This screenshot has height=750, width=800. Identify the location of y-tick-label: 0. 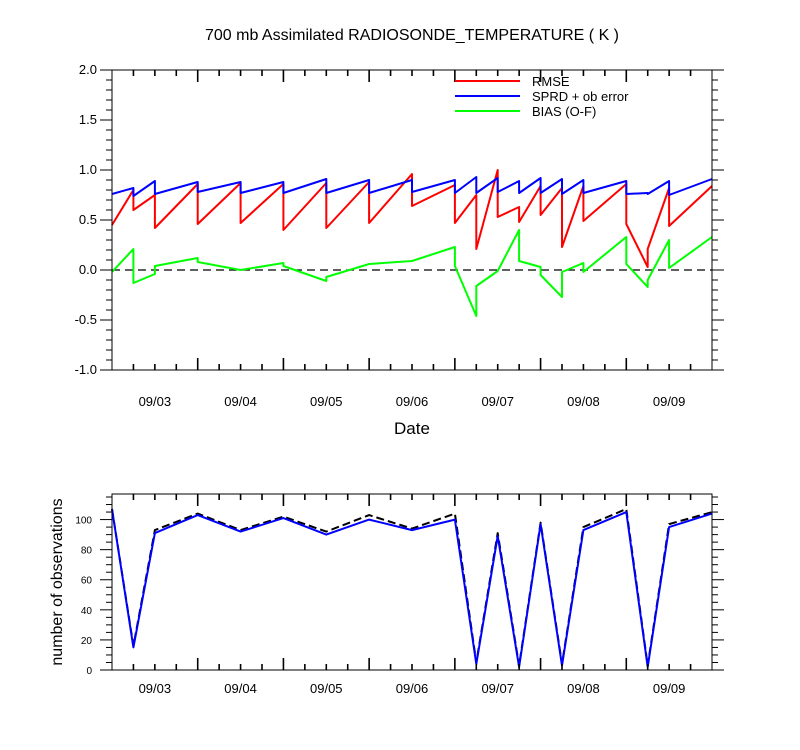
(89, 671).